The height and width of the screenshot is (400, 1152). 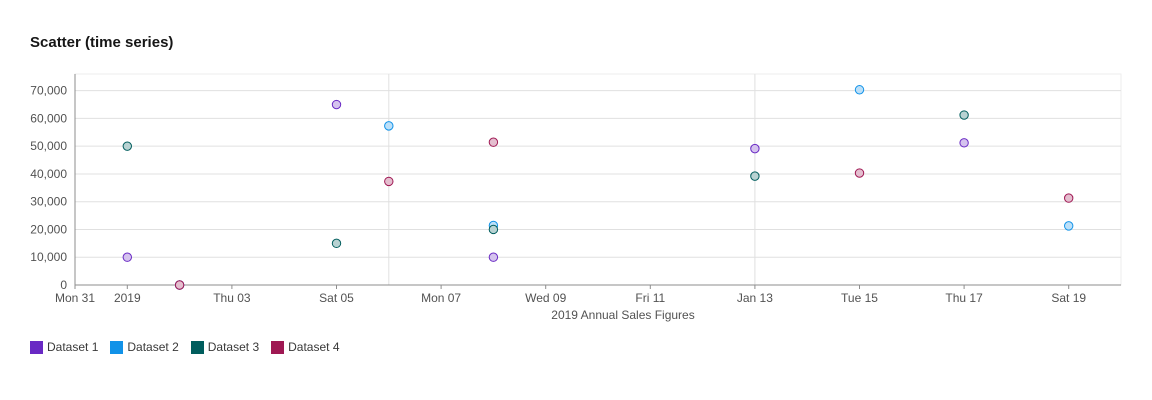 I want to click on legend-item-dataset-4: Dataset 4, so click(x=305, y=347).